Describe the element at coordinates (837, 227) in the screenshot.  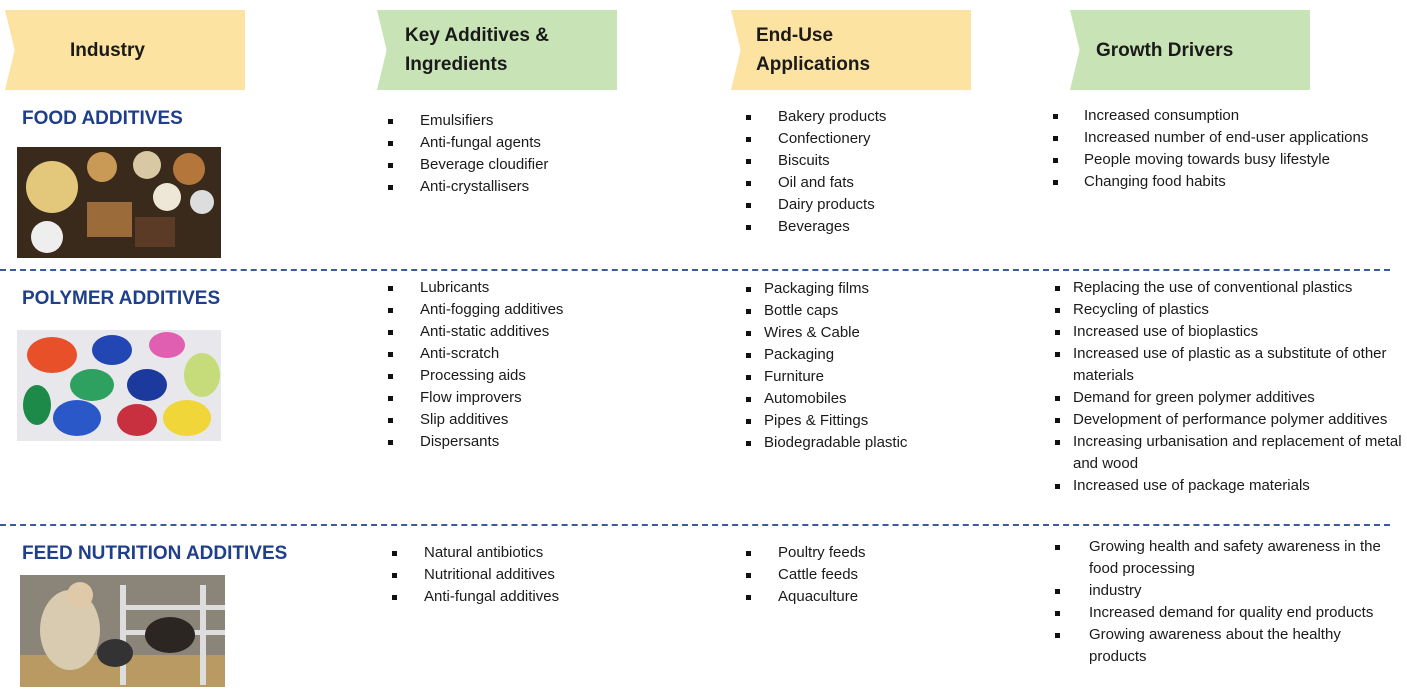
I see `applications-item: Beverages` at that location.